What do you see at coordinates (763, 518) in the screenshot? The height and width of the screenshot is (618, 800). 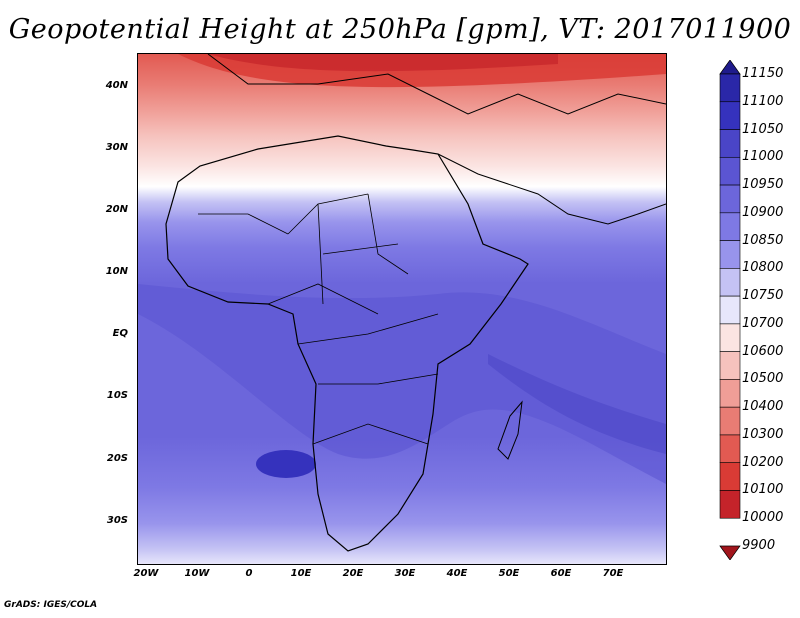 I see `colorbar-level-label: 10000` at bounding box center [763, 518].